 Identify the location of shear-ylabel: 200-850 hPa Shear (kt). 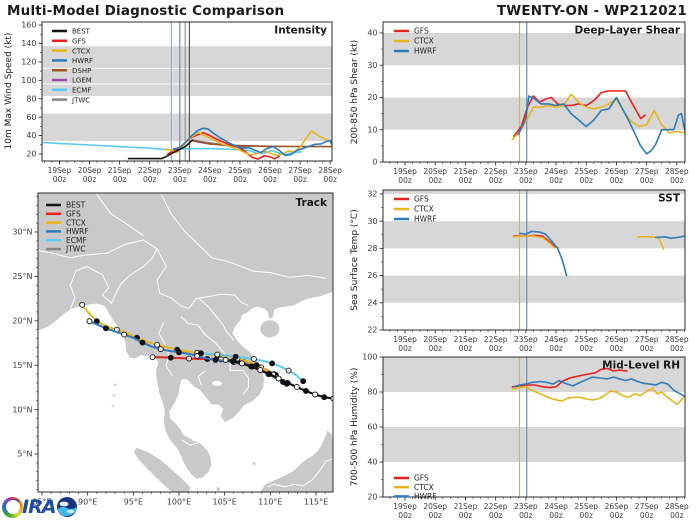
(355, 92).